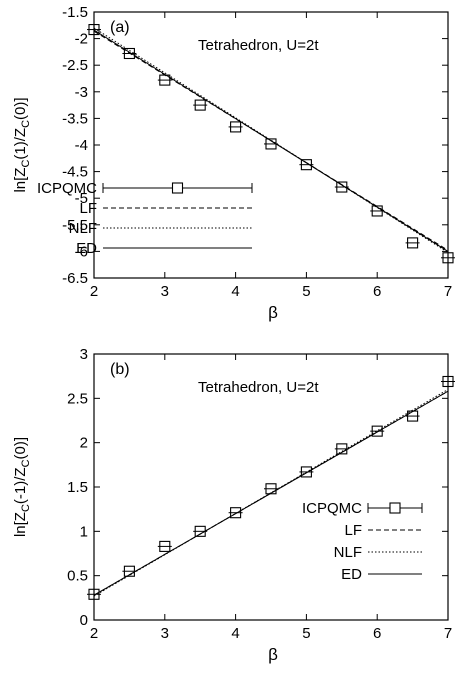 This screenshot has width=455, height=680. What do you see at coordinates (77, 576) in the screenshot?
I see `y-tick-label: 0.5` at bounding box center [77, 576].